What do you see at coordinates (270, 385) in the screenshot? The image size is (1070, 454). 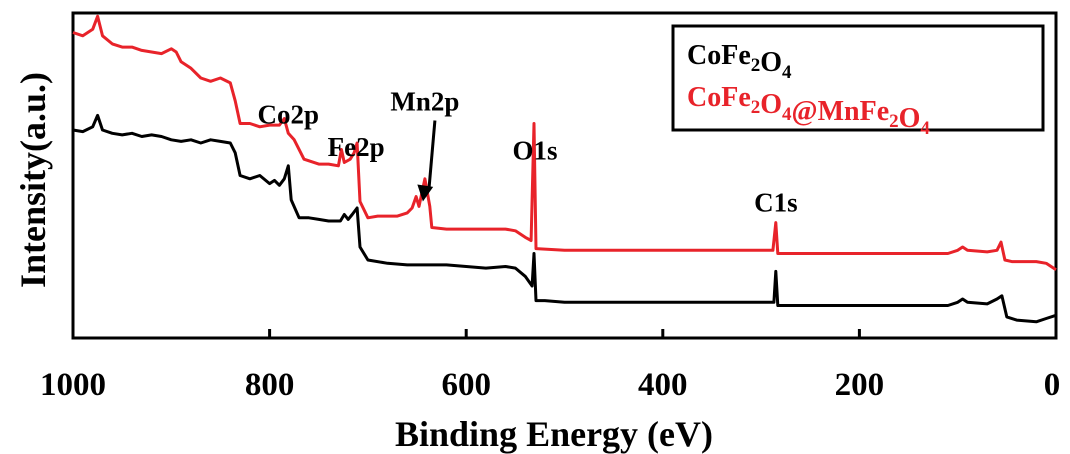 I see `x-tick-label: 800` at bounding box center [270, 385].